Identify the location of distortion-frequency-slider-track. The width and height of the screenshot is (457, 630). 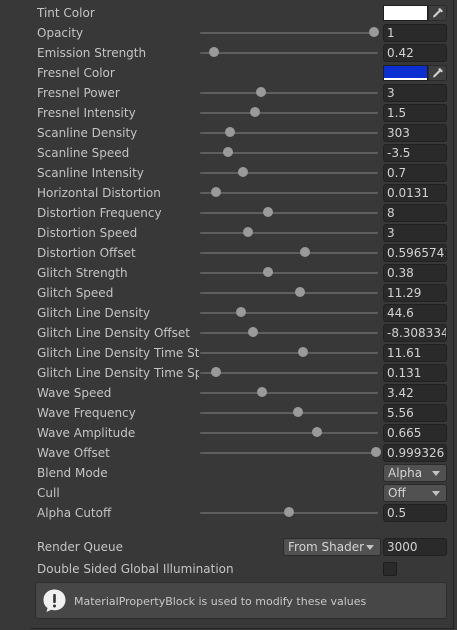
(289, 213).